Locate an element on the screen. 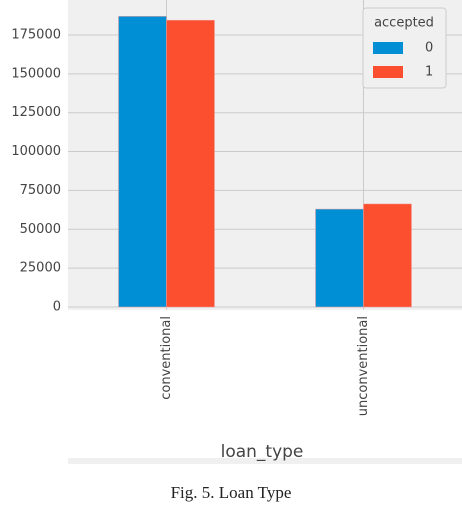  legend-title: accepted is located at coordinates (404, 23).